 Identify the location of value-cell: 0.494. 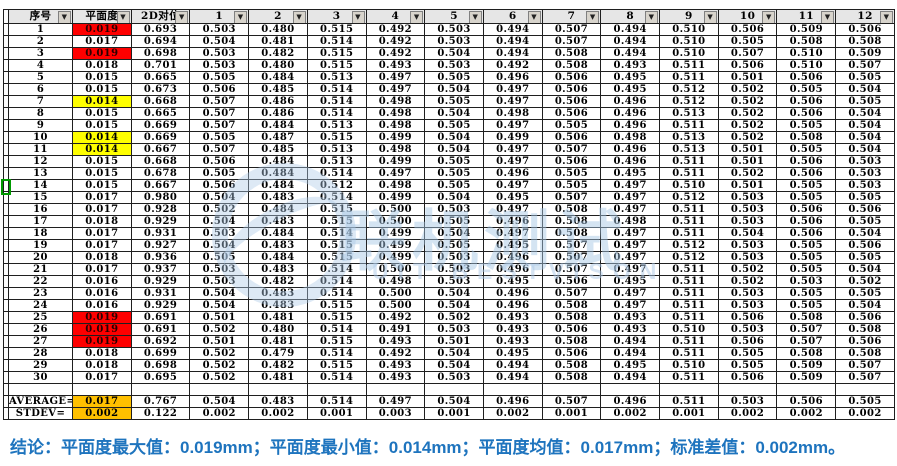
(512, 41).